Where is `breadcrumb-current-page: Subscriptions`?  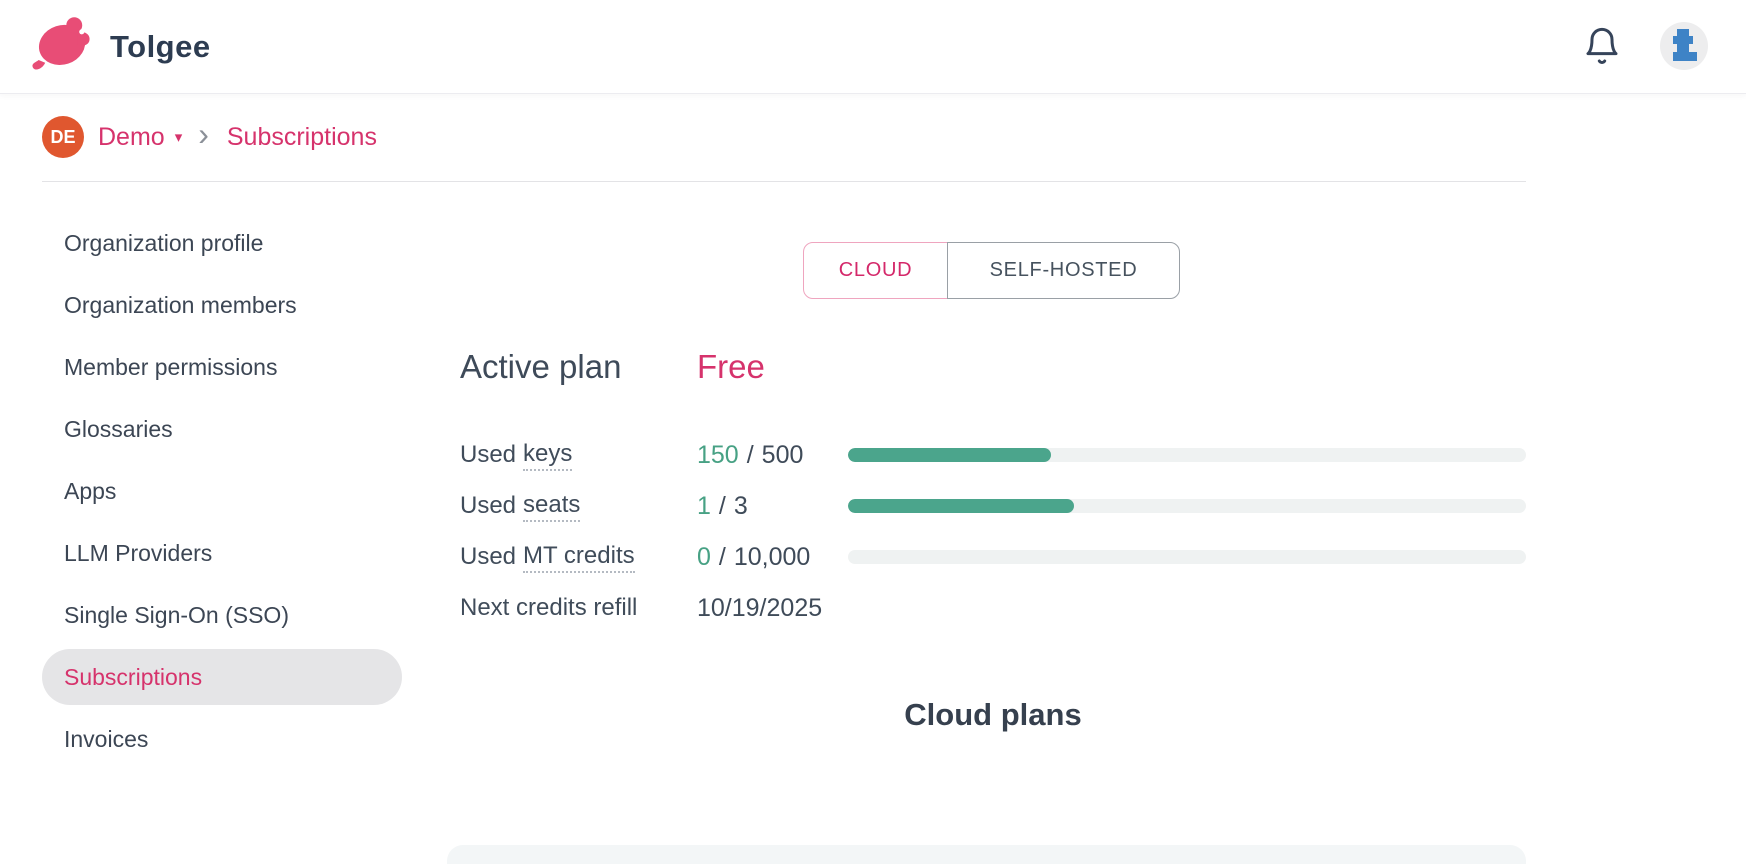 breadcrumb-current-page: Subscriptions is located at coordinates (301, 136).